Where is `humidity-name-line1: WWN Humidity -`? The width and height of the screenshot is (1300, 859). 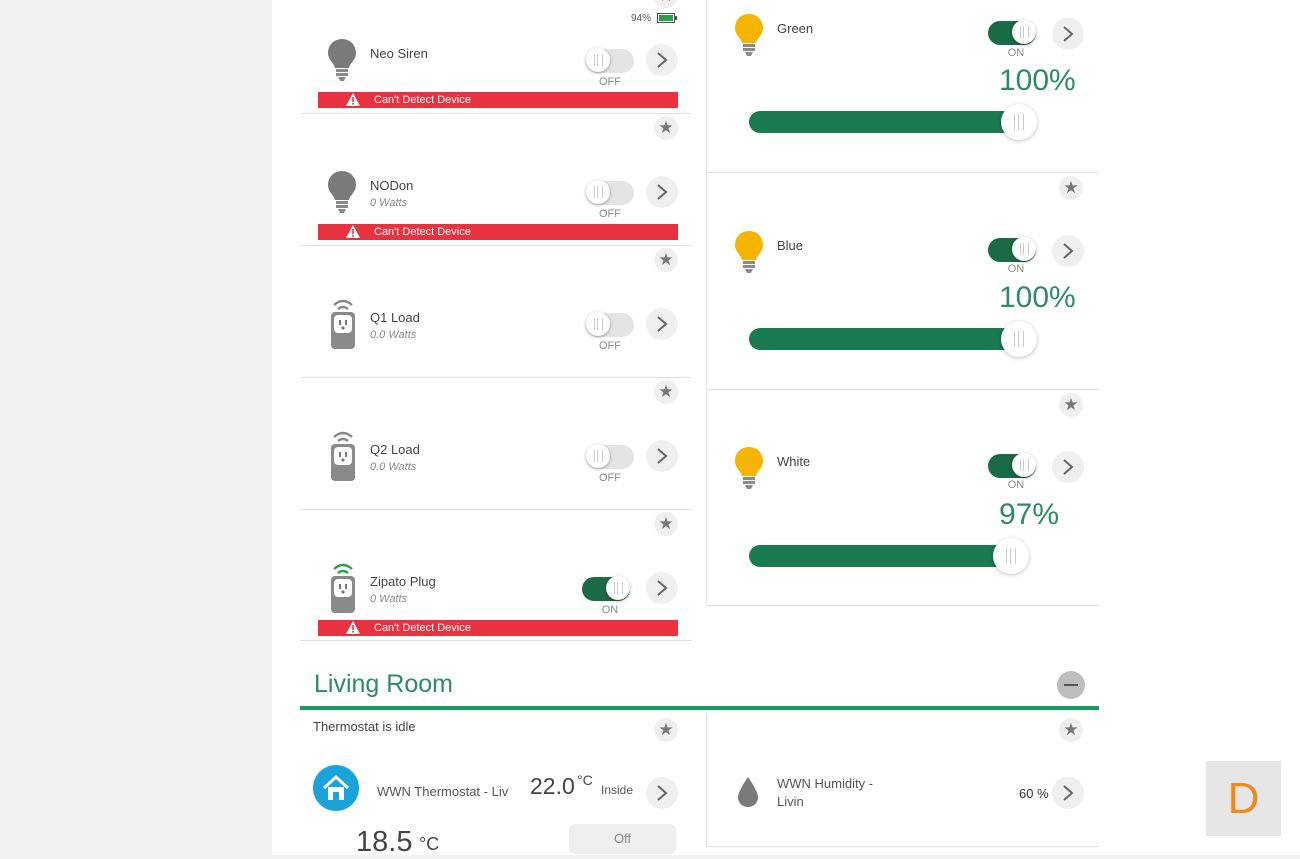 humidity-name-line1: WWN Humidity - is located at coordinates (825, 783).